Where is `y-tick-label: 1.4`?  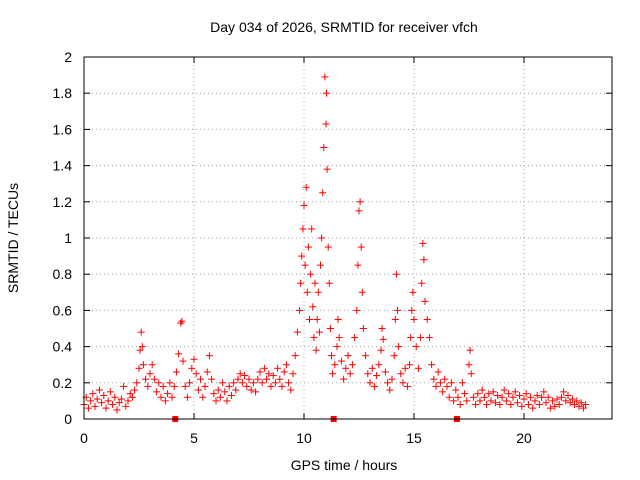 y-tick-label: 1.4 is located at coordinates (63, 166).